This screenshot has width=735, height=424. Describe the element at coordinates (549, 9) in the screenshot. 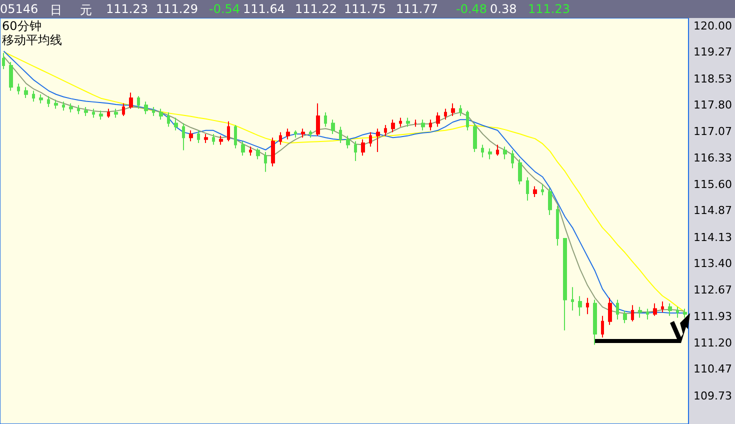

I see `text: 111.23` at that location.